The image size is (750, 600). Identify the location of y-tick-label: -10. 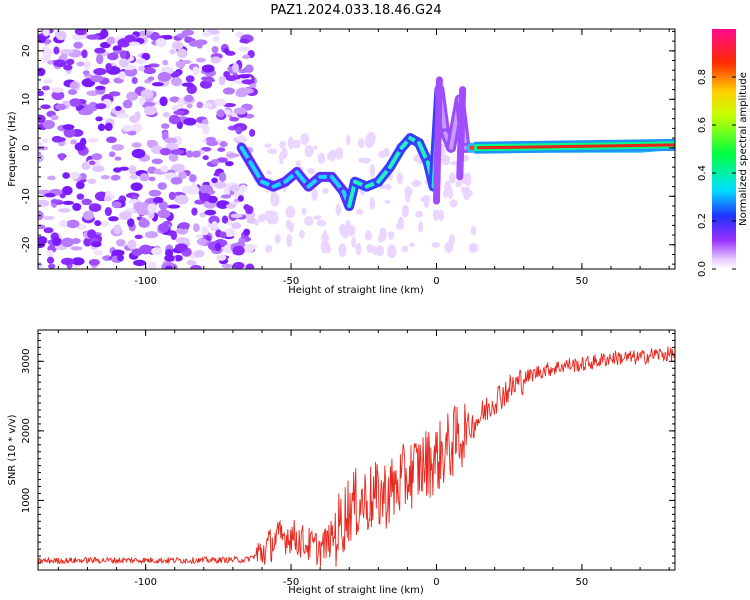
(26, 196).